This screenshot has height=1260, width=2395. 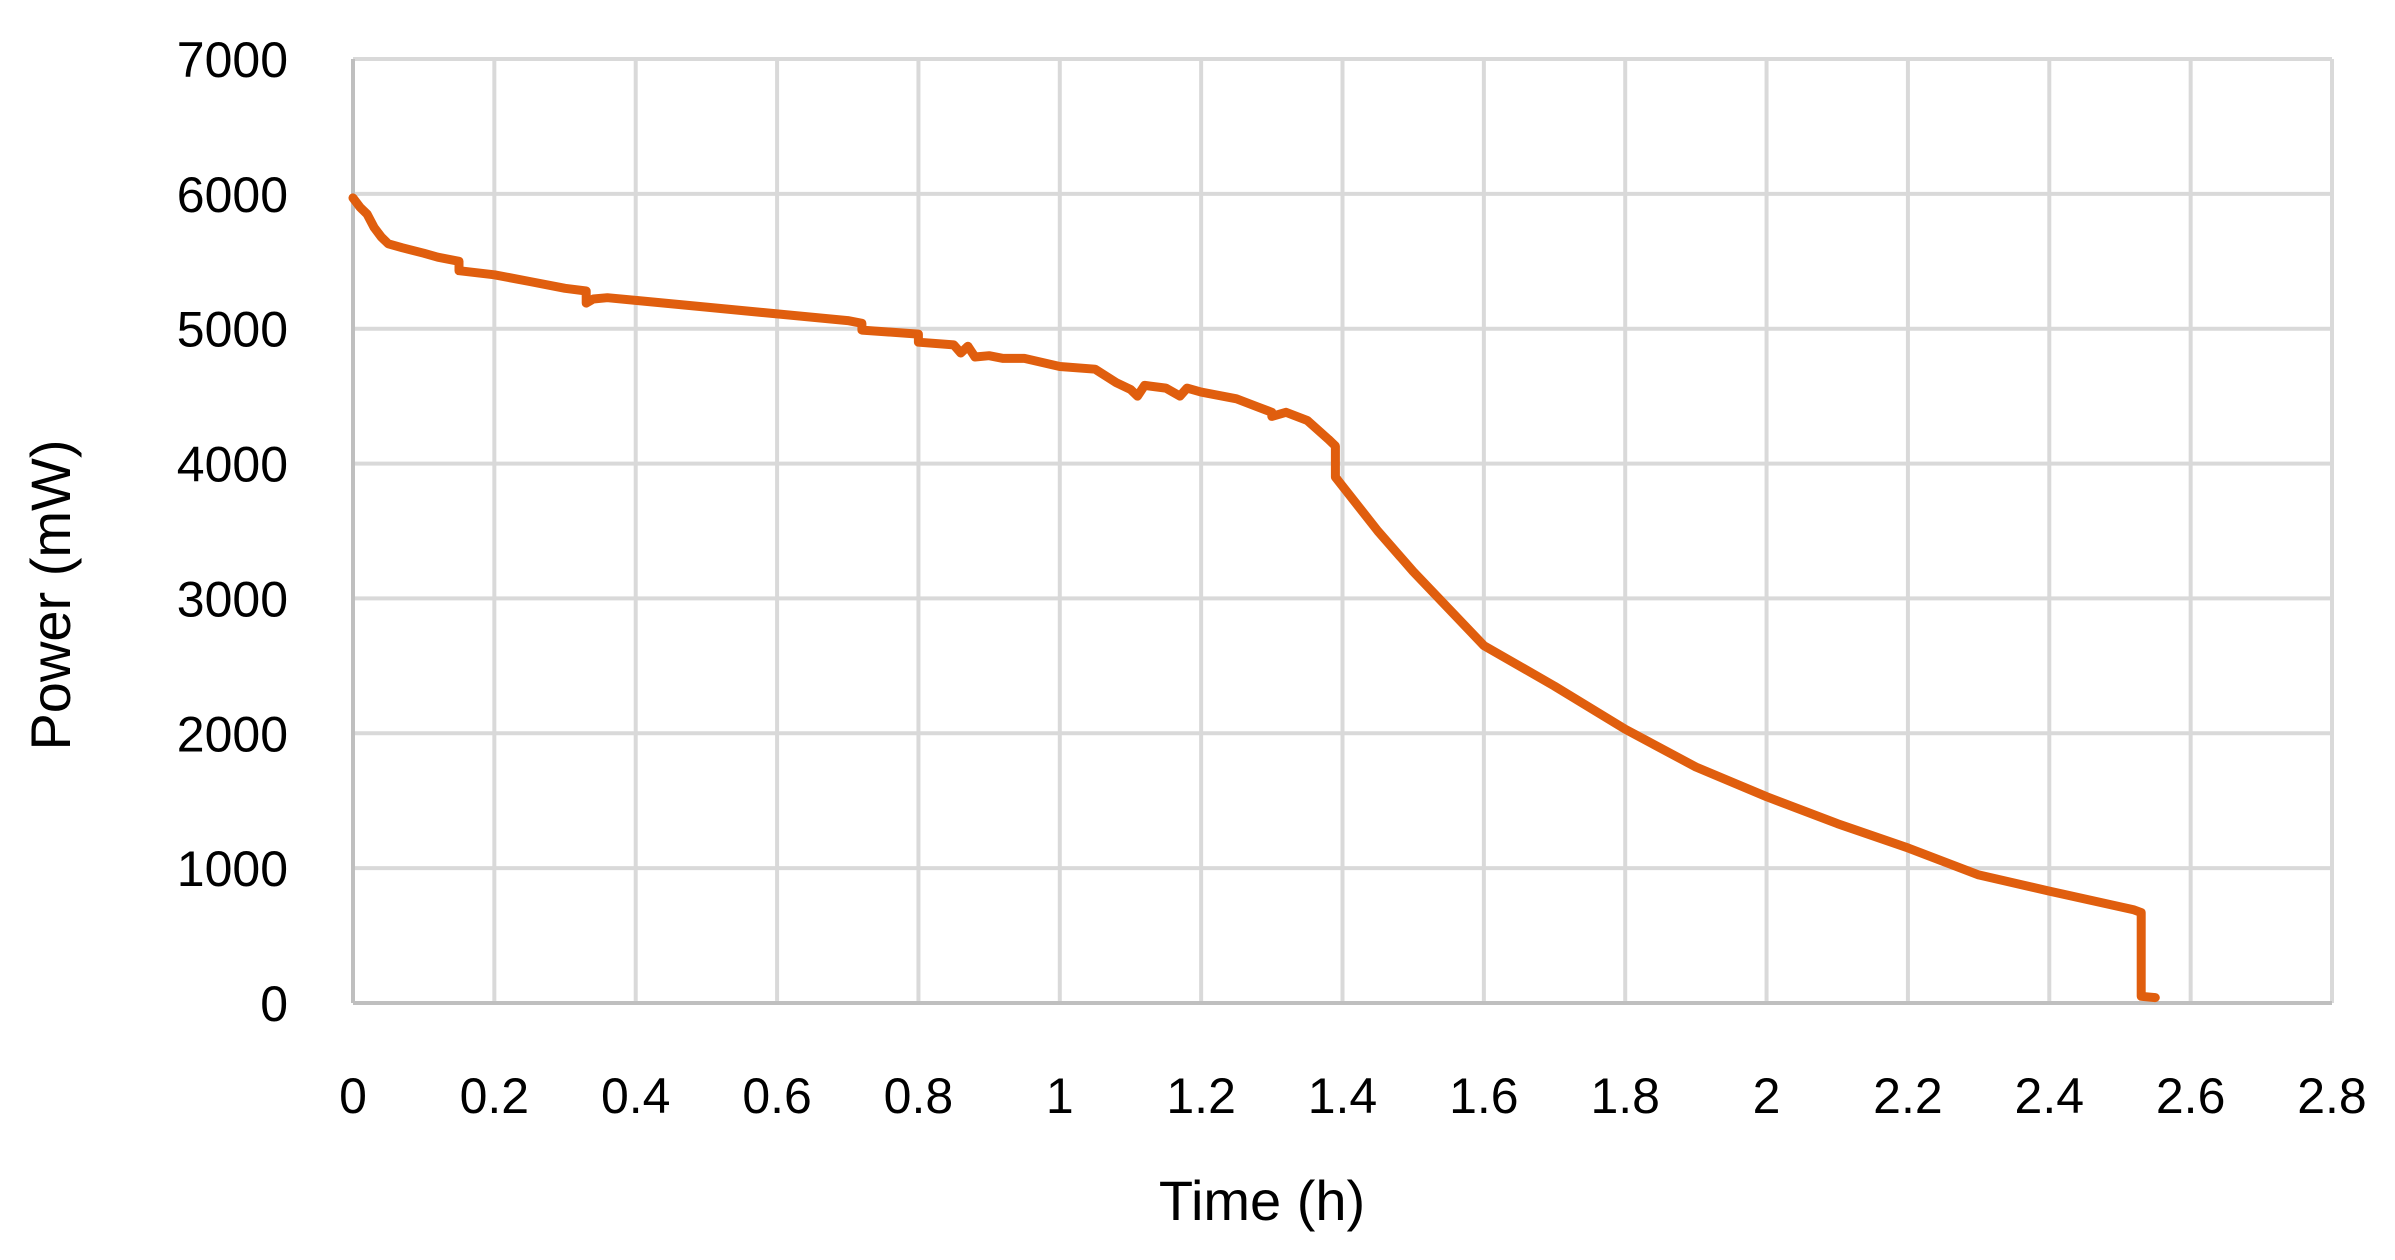 I want to click on x-tick-label: 0.2, so click(x=495, y=1096).